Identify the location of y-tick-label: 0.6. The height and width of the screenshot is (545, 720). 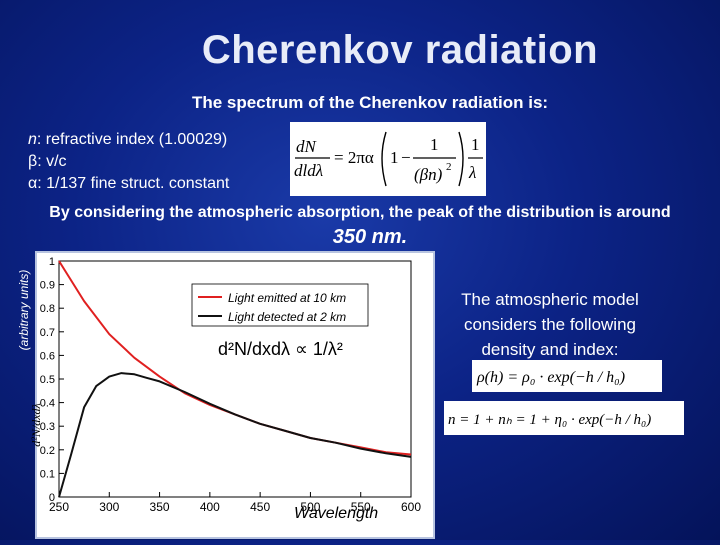
(47, 356).